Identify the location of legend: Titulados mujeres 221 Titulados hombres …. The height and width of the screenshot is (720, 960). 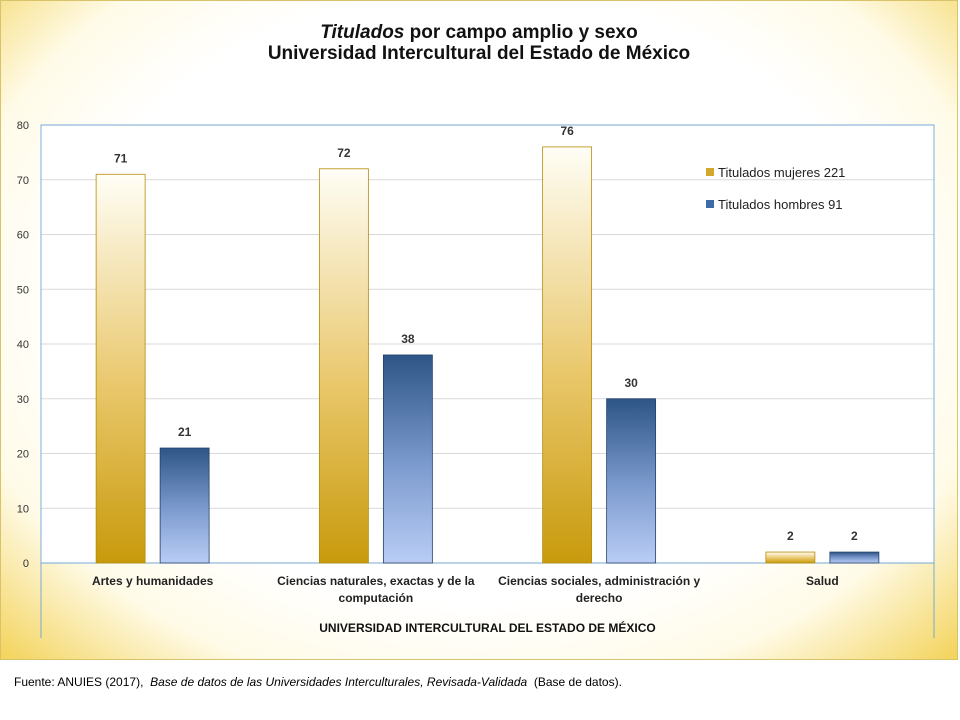
(775, 188).